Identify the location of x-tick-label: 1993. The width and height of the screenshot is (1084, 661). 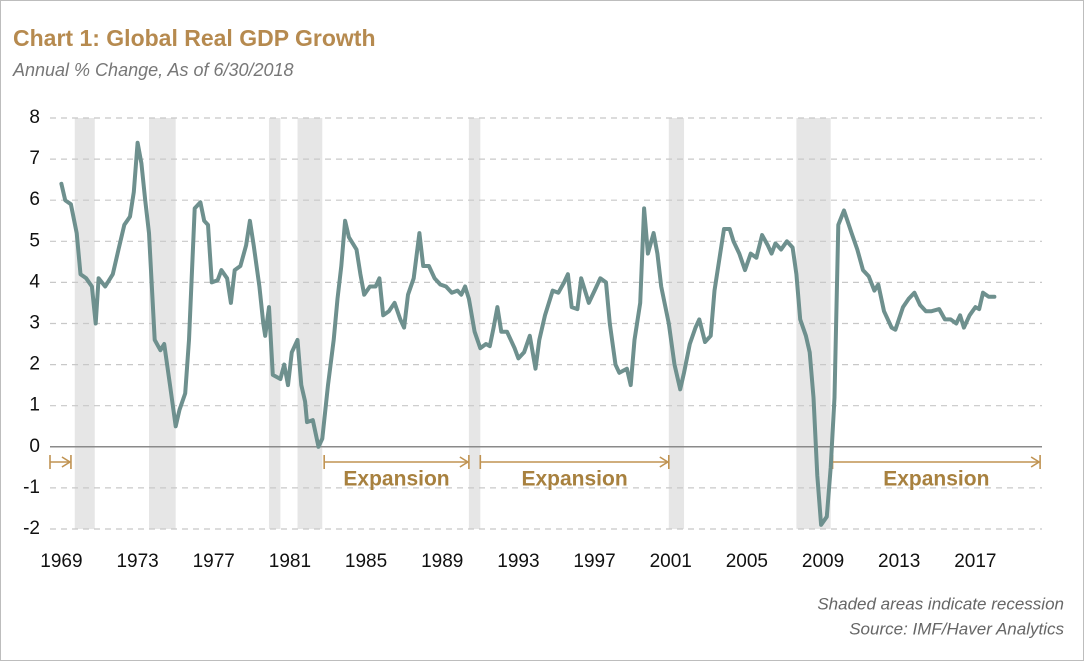
(518, 561).